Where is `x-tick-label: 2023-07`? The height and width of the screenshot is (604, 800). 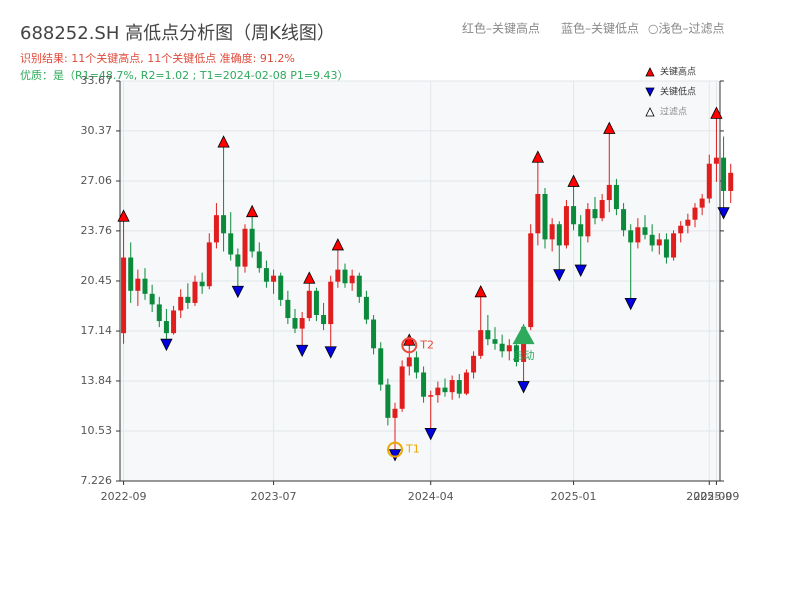
x-tick-label: 2023-07 is located at coordinates (274, 496).